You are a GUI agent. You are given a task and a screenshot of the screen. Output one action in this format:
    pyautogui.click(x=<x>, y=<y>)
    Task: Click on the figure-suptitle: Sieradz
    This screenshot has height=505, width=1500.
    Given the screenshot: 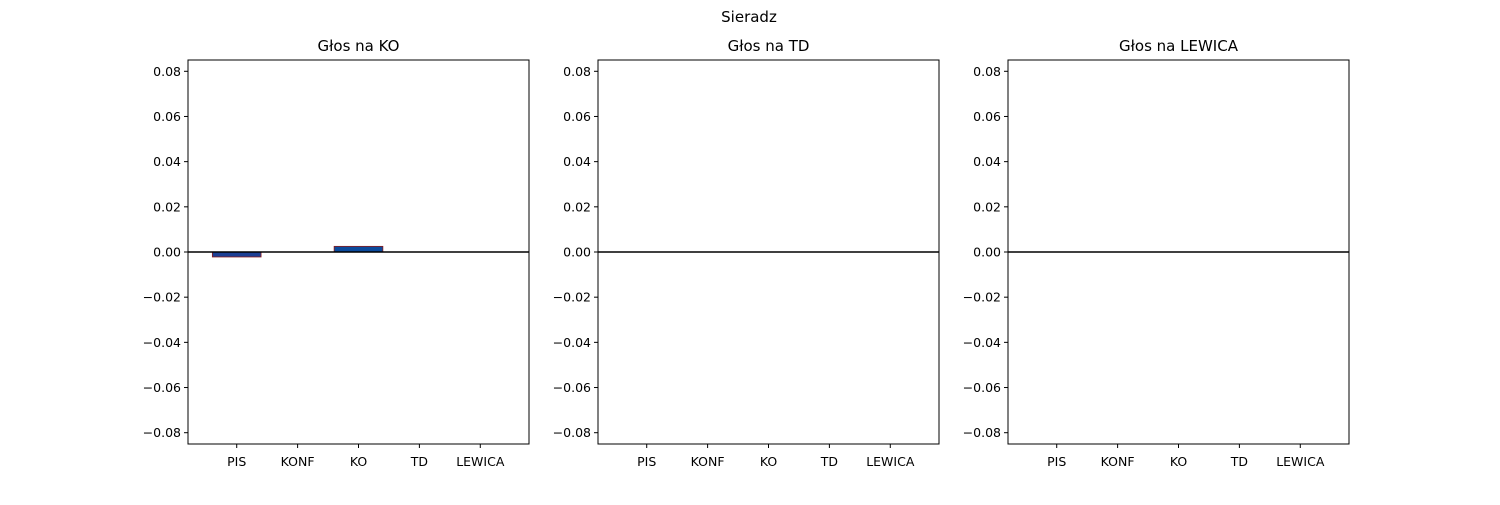 What is the action you would take?
    pyautogui.click(x=749, y=17)
    